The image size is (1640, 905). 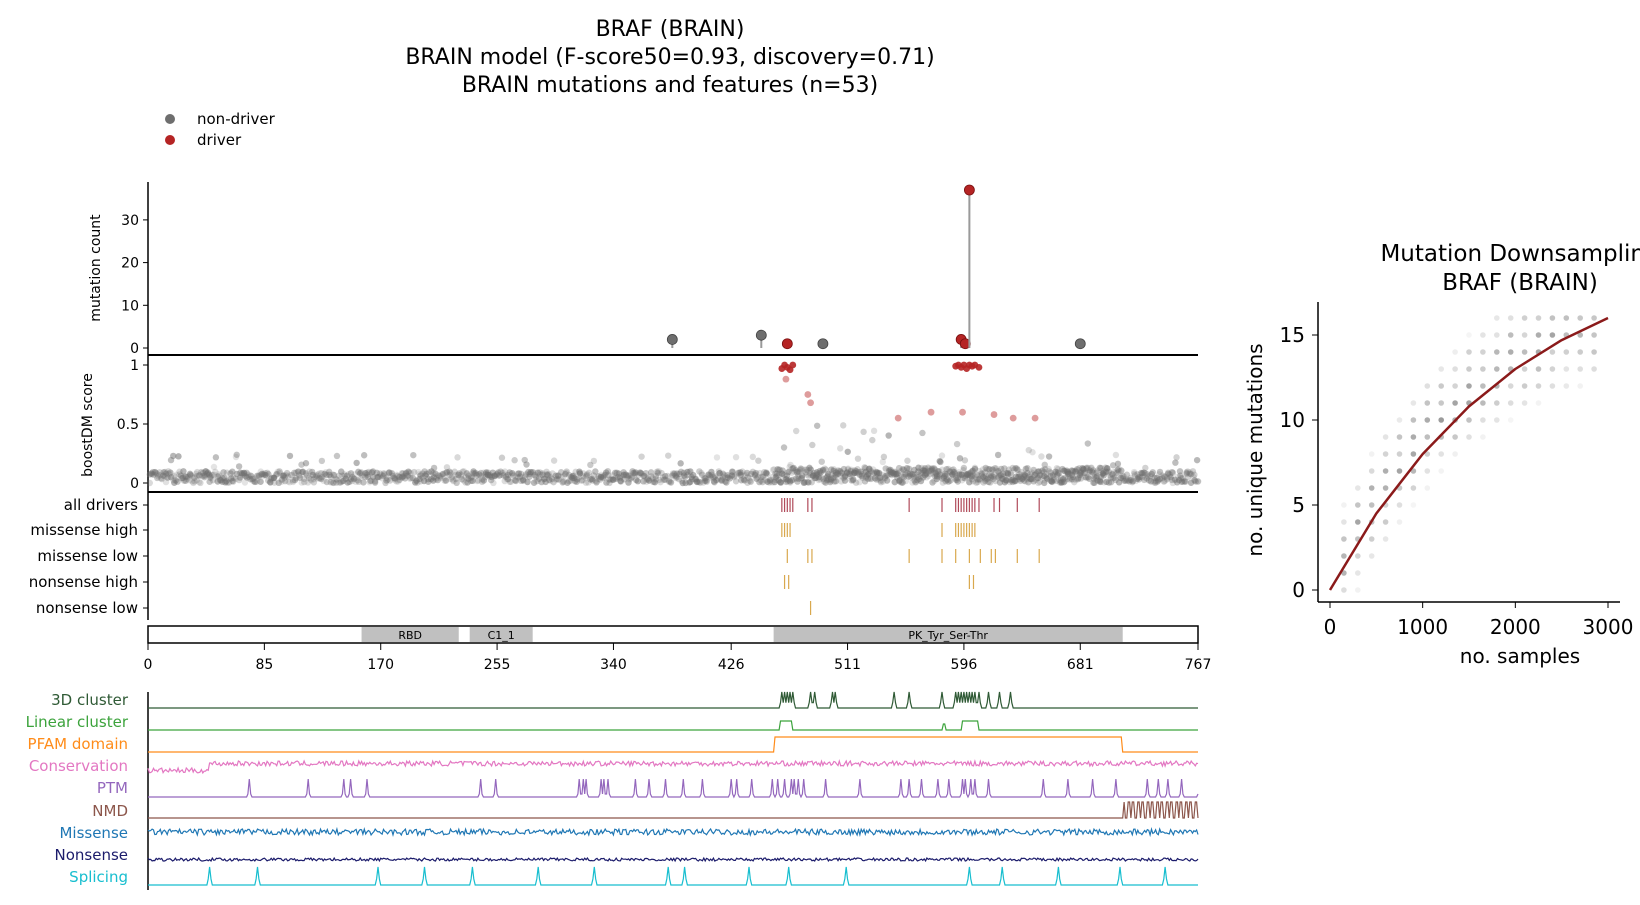 I want to click on count-tick-label: 20, so click(x=130, y=264).